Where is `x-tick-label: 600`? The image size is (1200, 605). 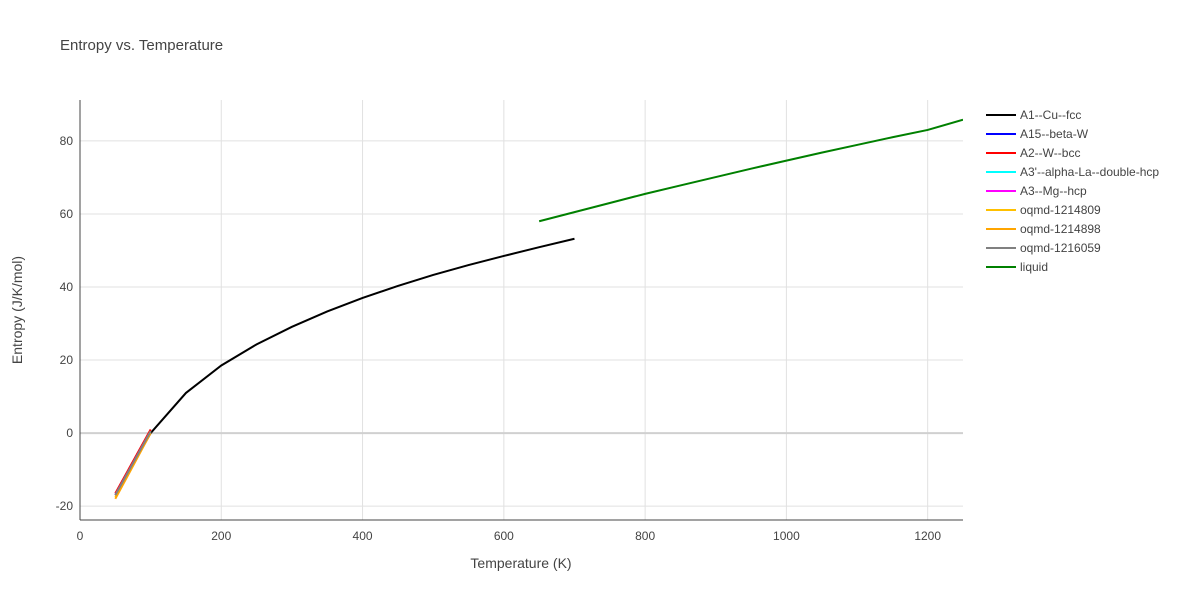 x-tick-label: 600 is located at coordinates (504, 536).